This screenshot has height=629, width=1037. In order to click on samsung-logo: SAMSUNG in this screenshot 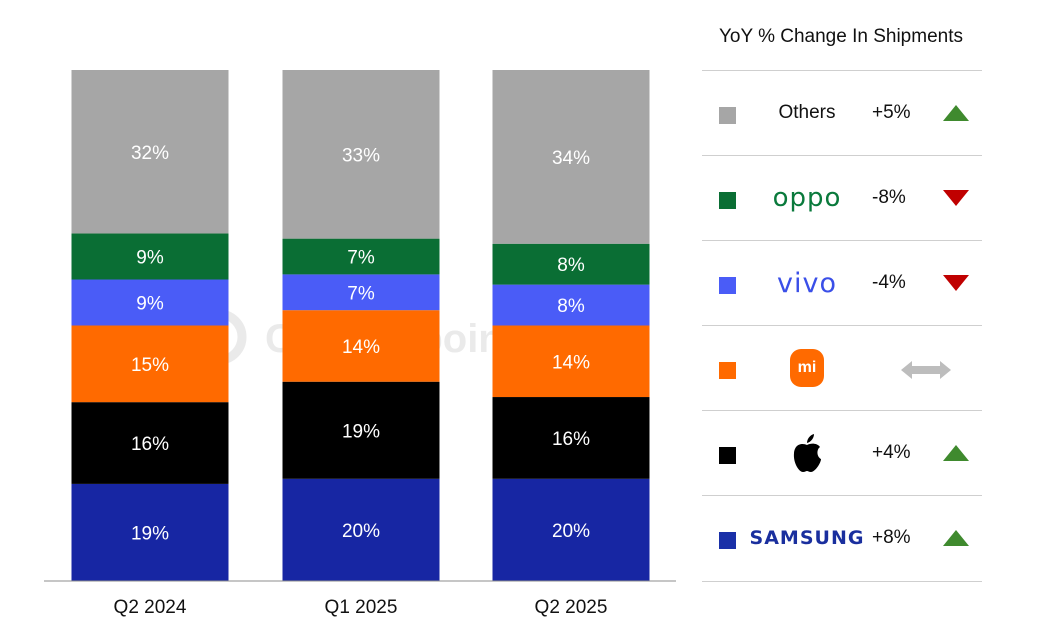, I will do `click(807, 538)`.